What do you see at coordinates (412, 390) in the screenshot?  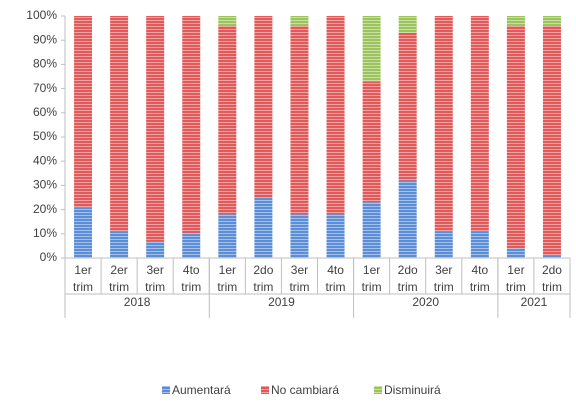 I see `legend-label: Disminuirá` at bounding box center [412, 390].